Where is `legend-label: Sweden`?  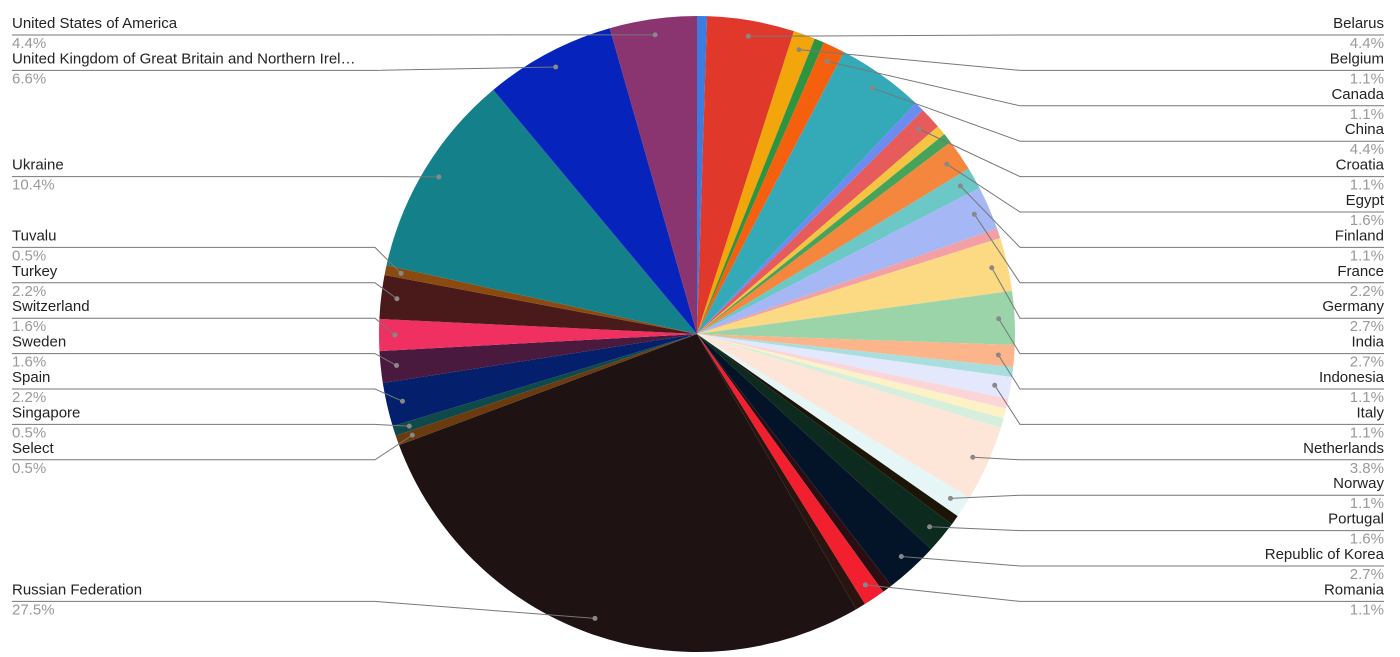 legend-label: Sweden is located at coordinates (39, 342).